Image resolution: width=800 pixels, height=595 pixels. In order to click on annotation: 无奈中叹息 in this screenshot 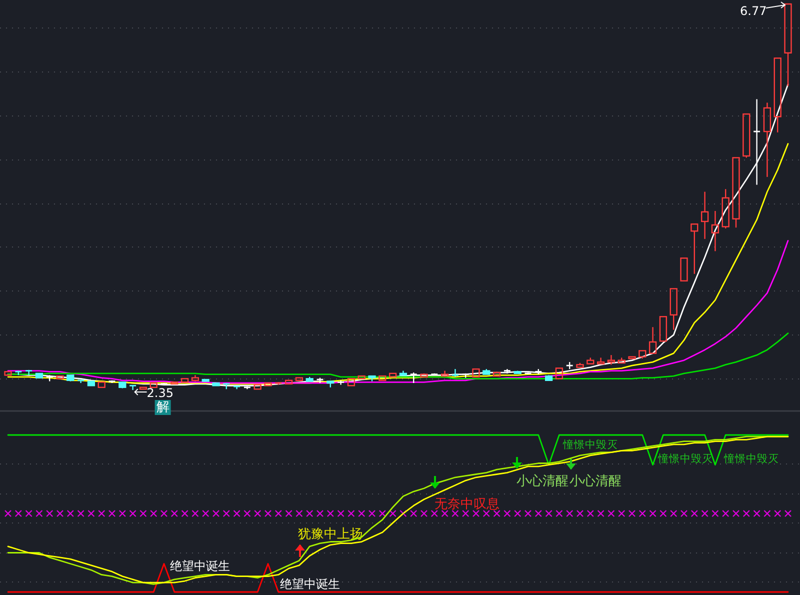, I will do `click(467, 504)`.